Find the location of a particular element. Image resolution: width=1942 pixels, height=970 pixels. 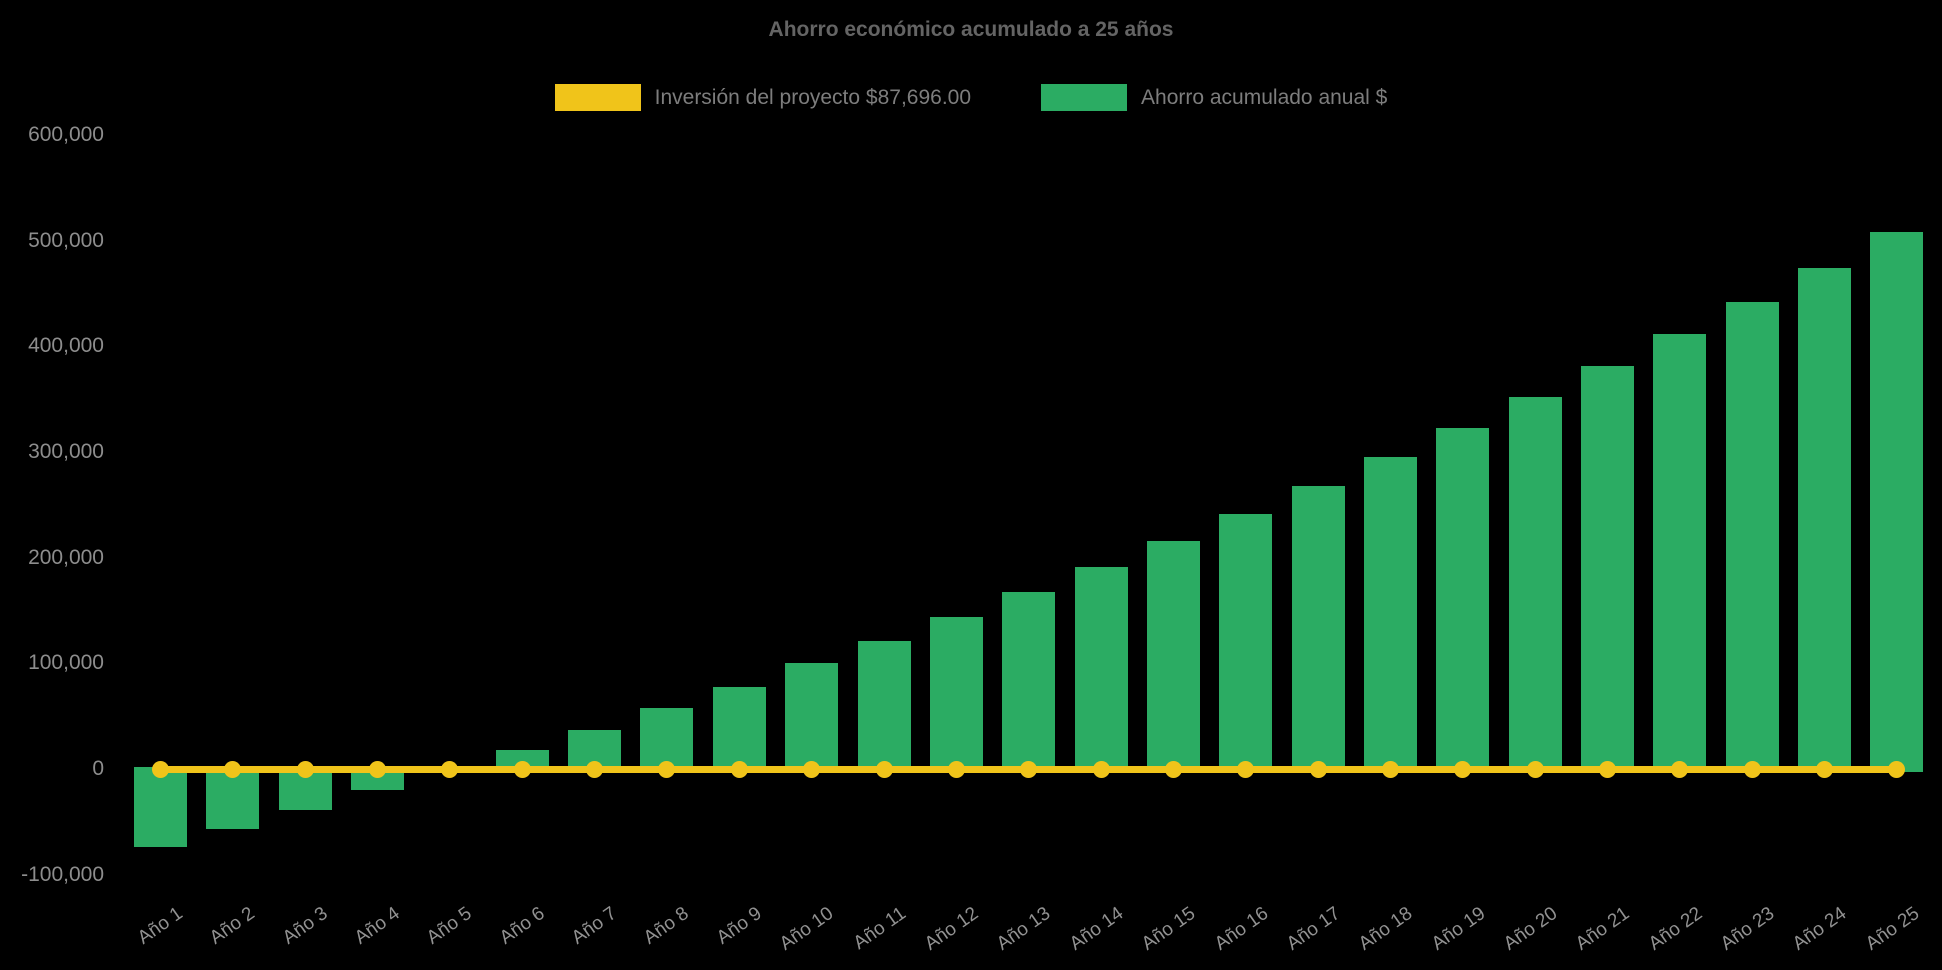

x-tick-ano-18: Año 18 is located at coordinates (1386, 929).